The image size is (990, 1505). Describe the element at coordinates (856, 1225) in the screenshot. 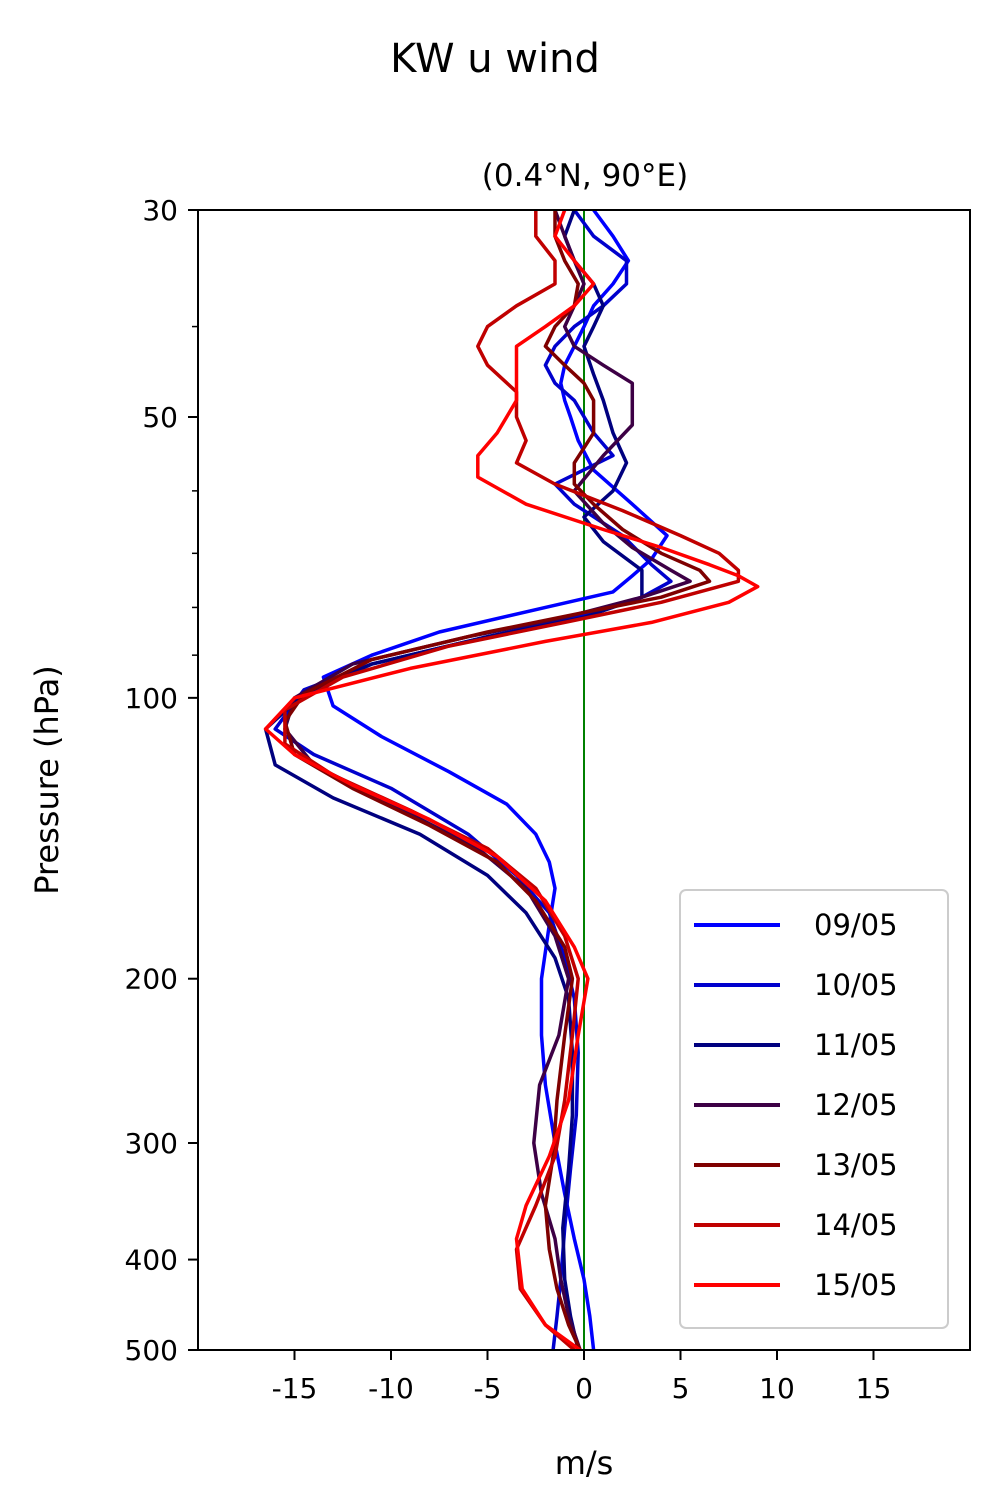

I see `legend-label: 14/05` at that location.